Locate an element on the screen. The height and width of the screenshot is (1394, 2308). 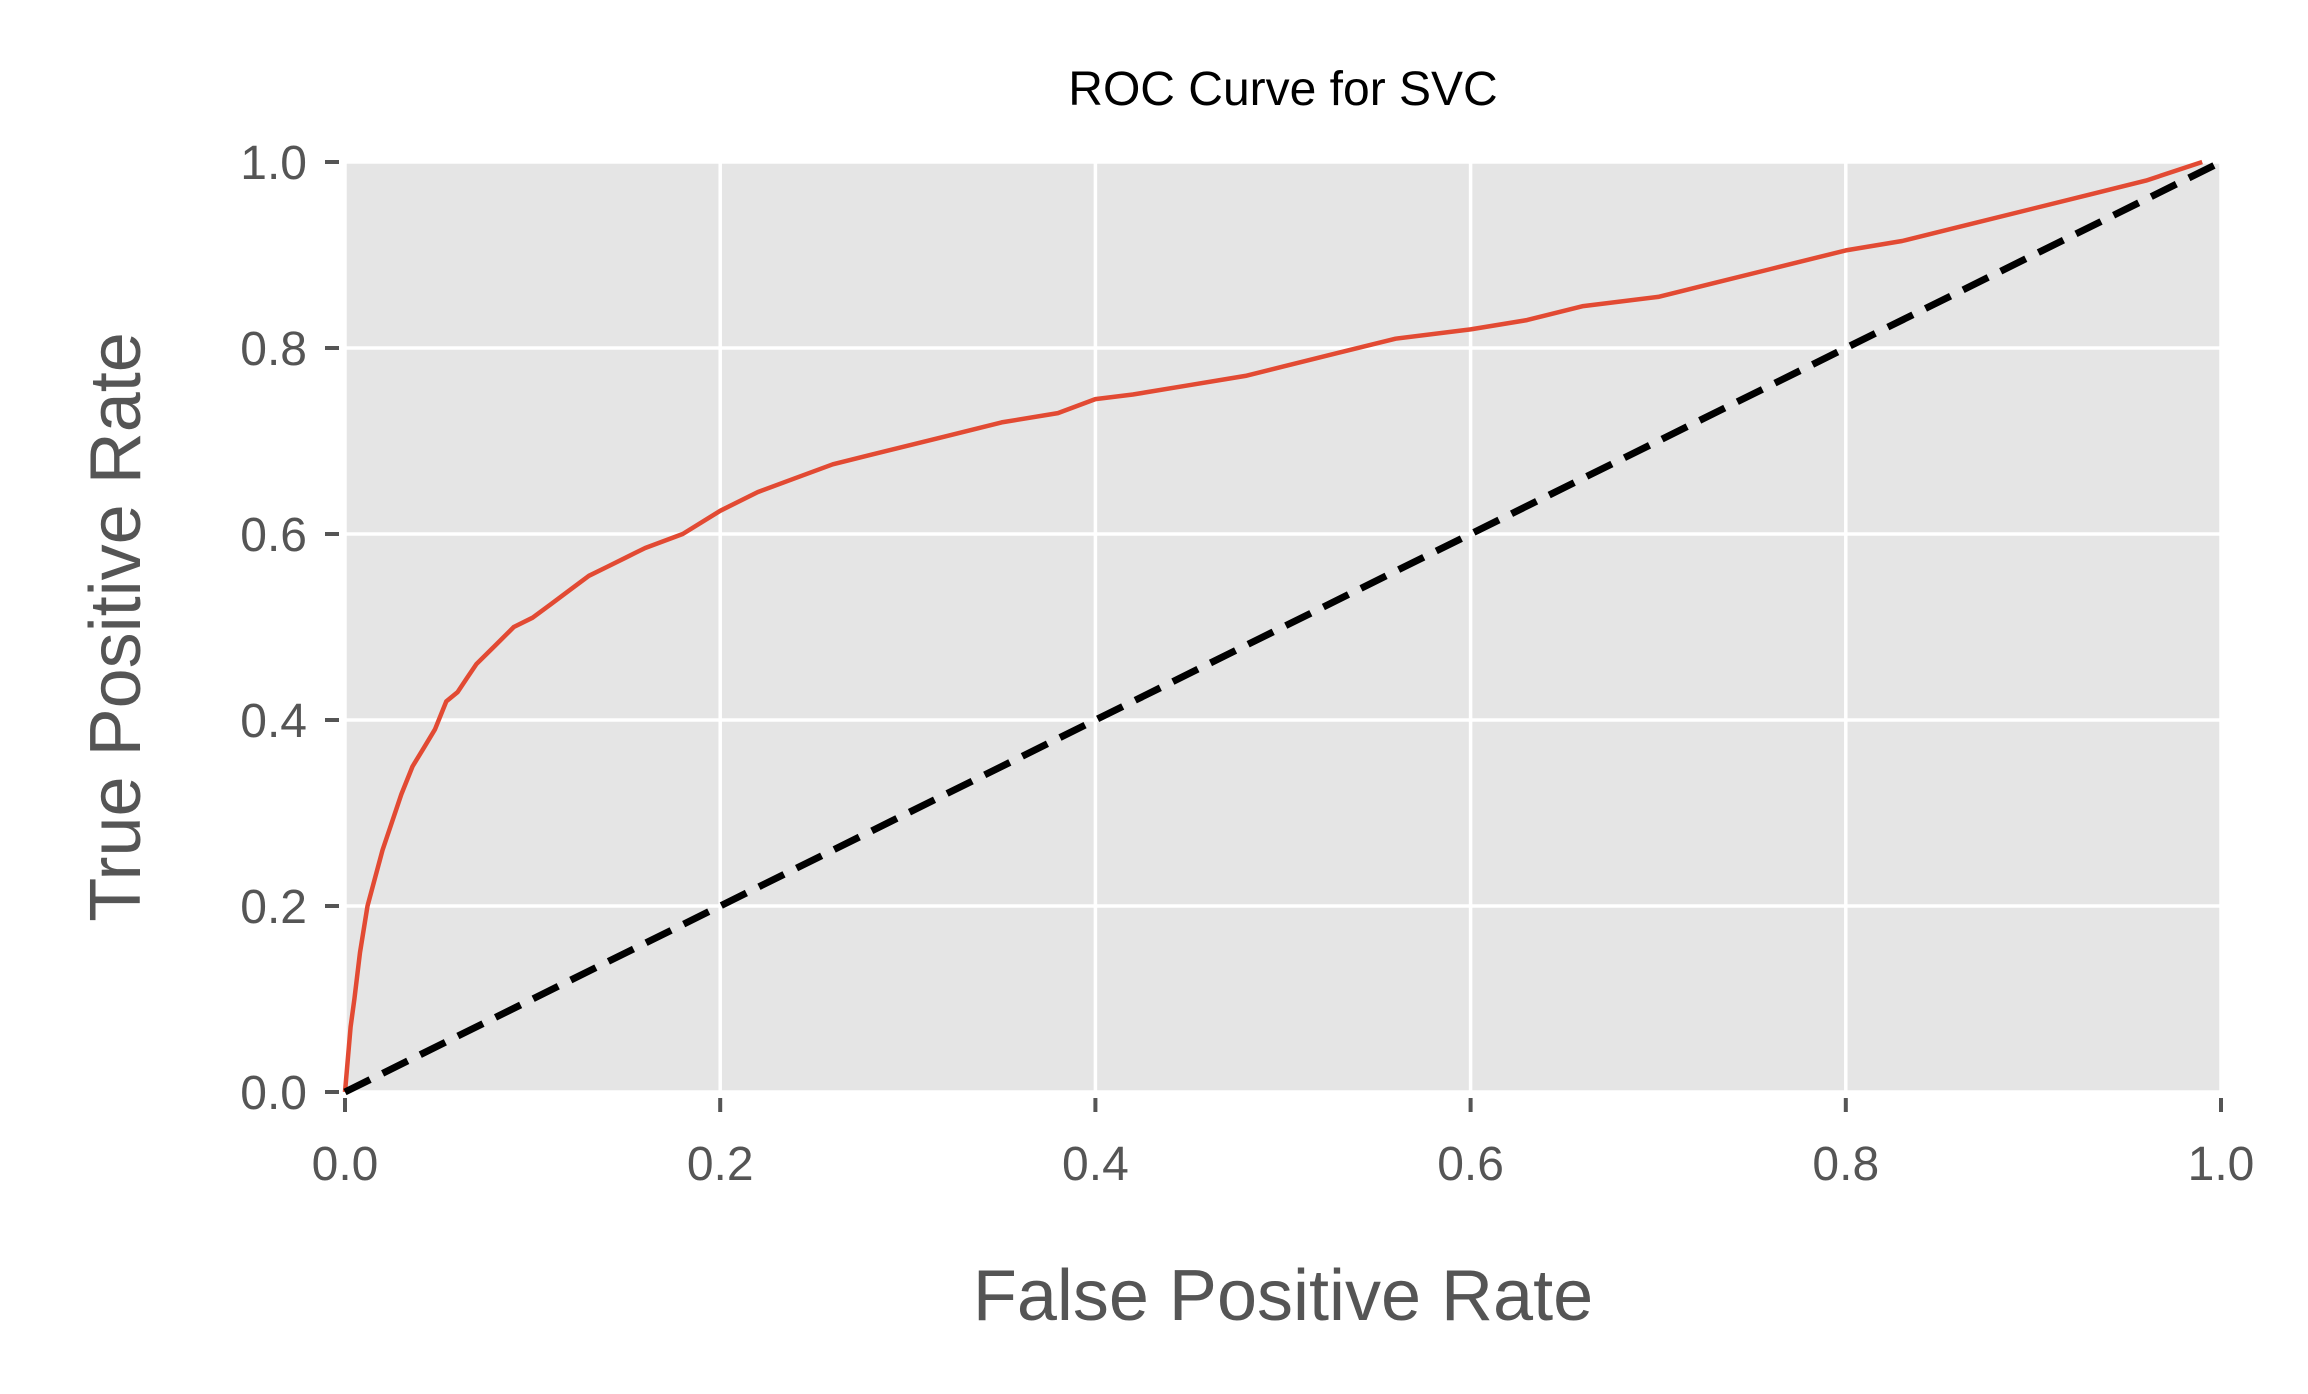
y-axis-title: True Positive Rate is located at coordinates (116, 627).